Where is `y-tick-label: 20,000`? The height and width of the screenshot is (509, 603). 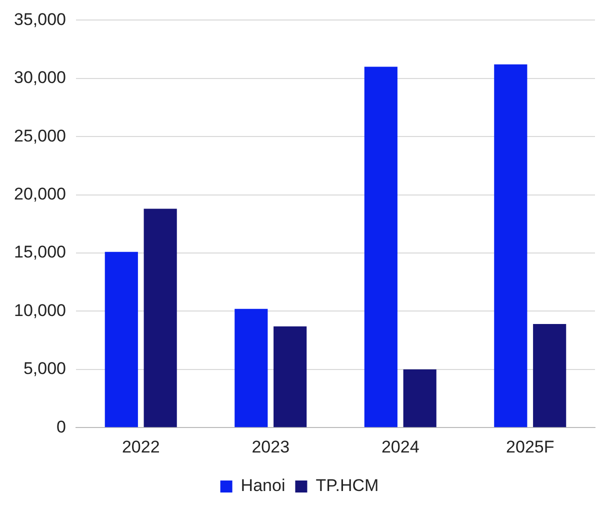 y-tick-label: 20,000 is located at coordinates (40, 194).